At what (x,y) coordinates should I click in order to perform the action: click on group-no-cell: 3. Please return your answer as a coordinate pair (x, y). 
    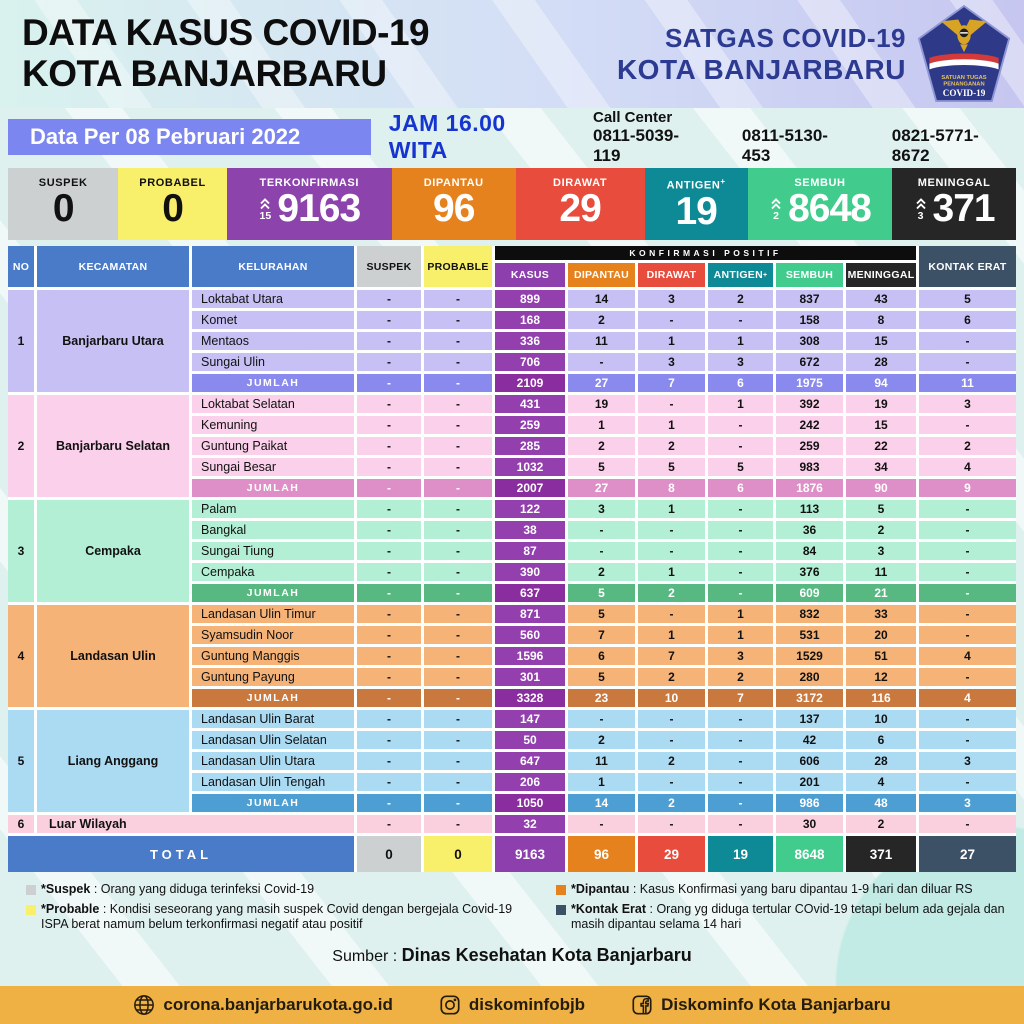
    Looking at the image, I should click on (21, 551).